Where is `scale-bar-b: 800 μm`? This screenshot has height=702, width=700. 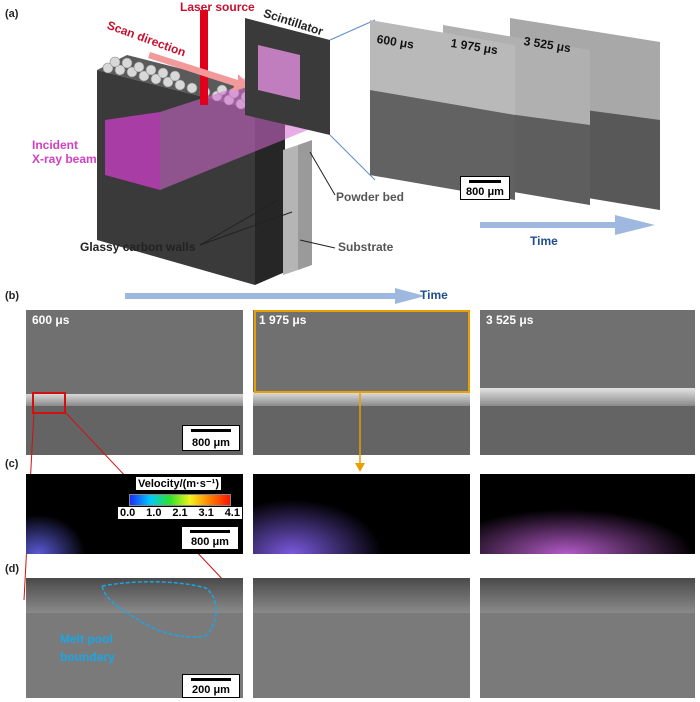 scale-bar-b: 800 μm is located at coordinates (211, 438).